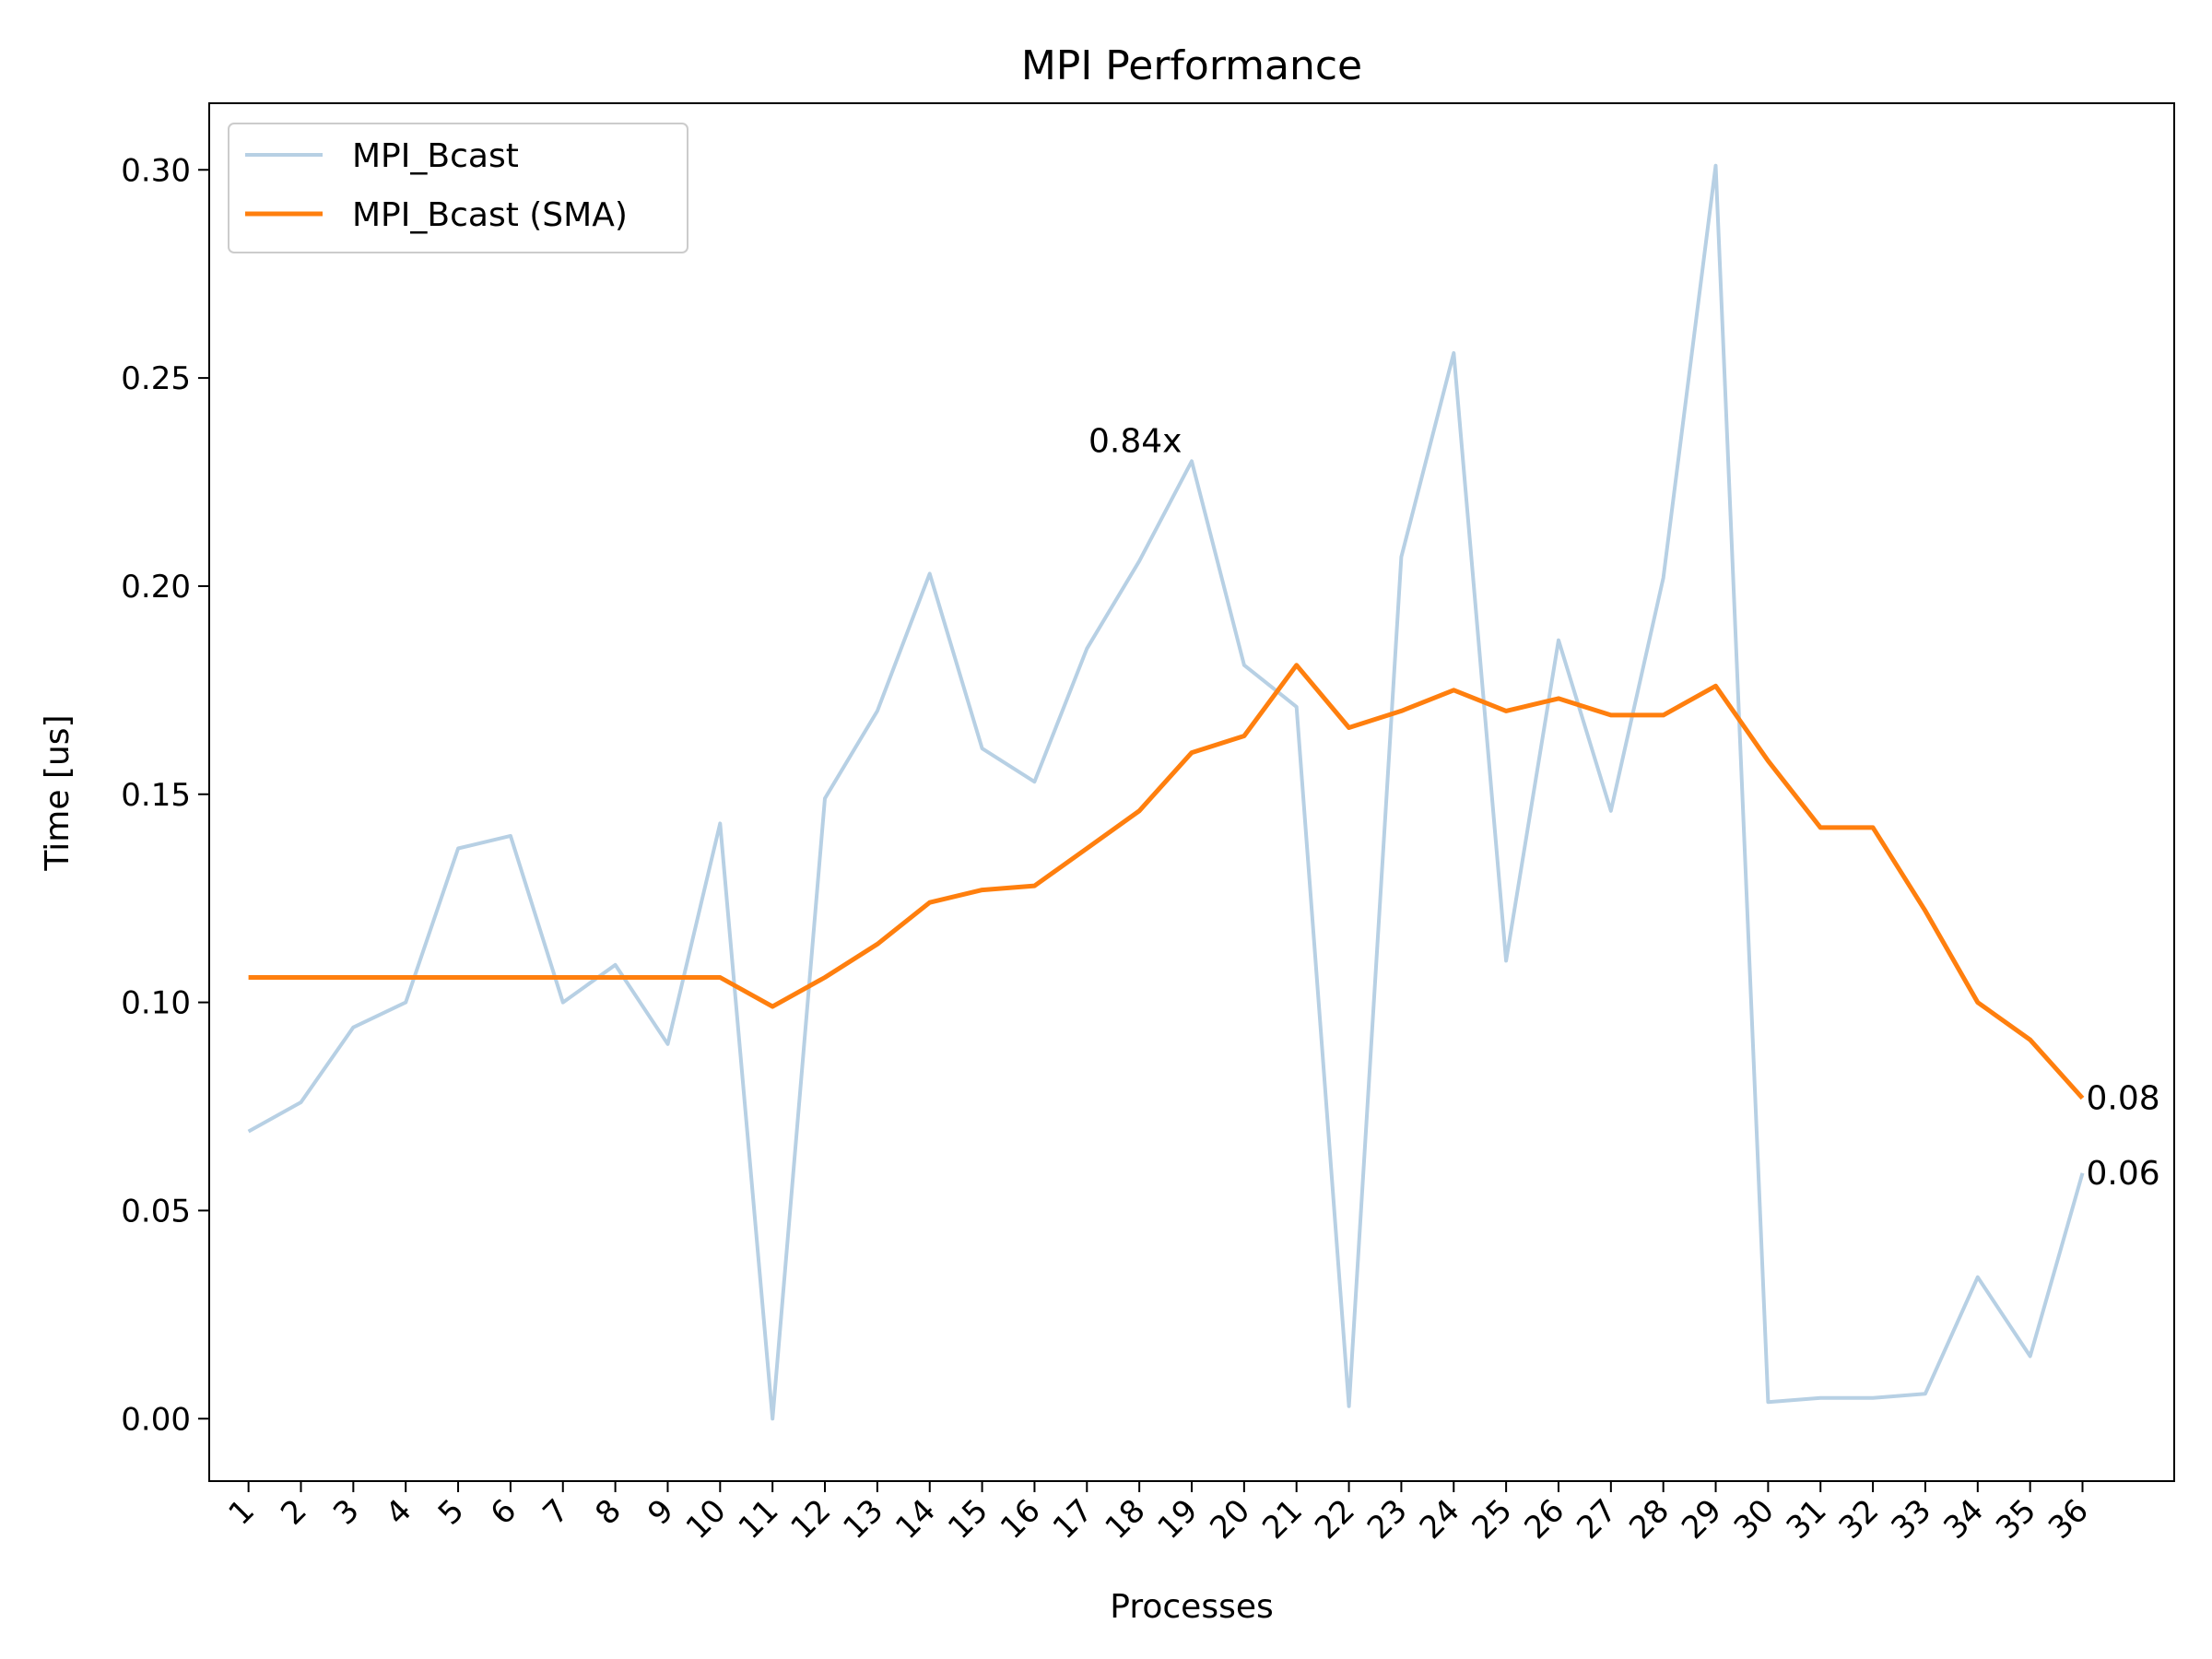  Describe the element at coordinates (156, 170) in the screenshot. I see `y-tick-label: 0.30` at that location.